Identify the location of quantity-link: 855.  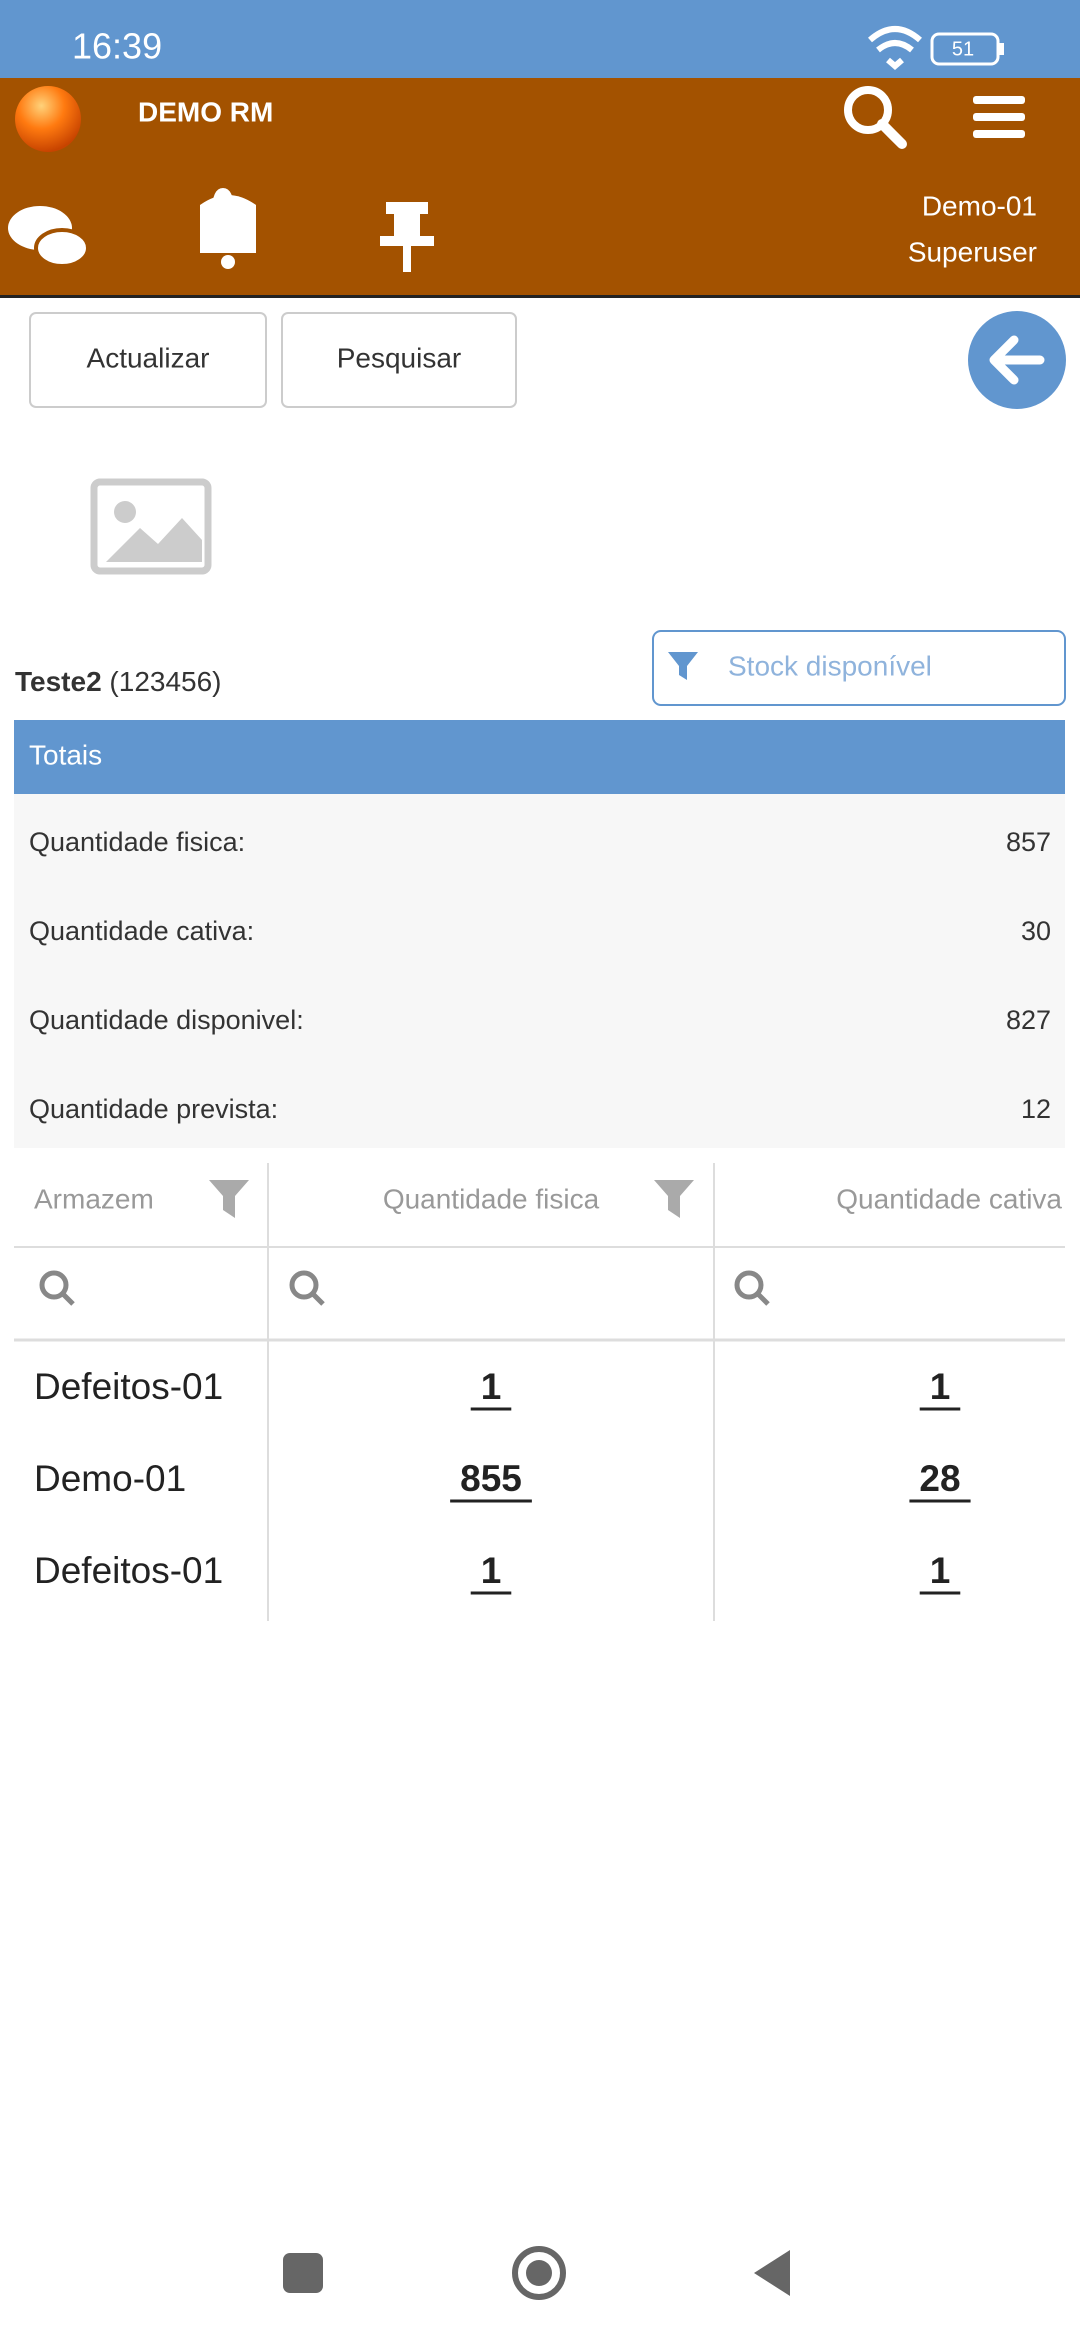
(491, 1478).